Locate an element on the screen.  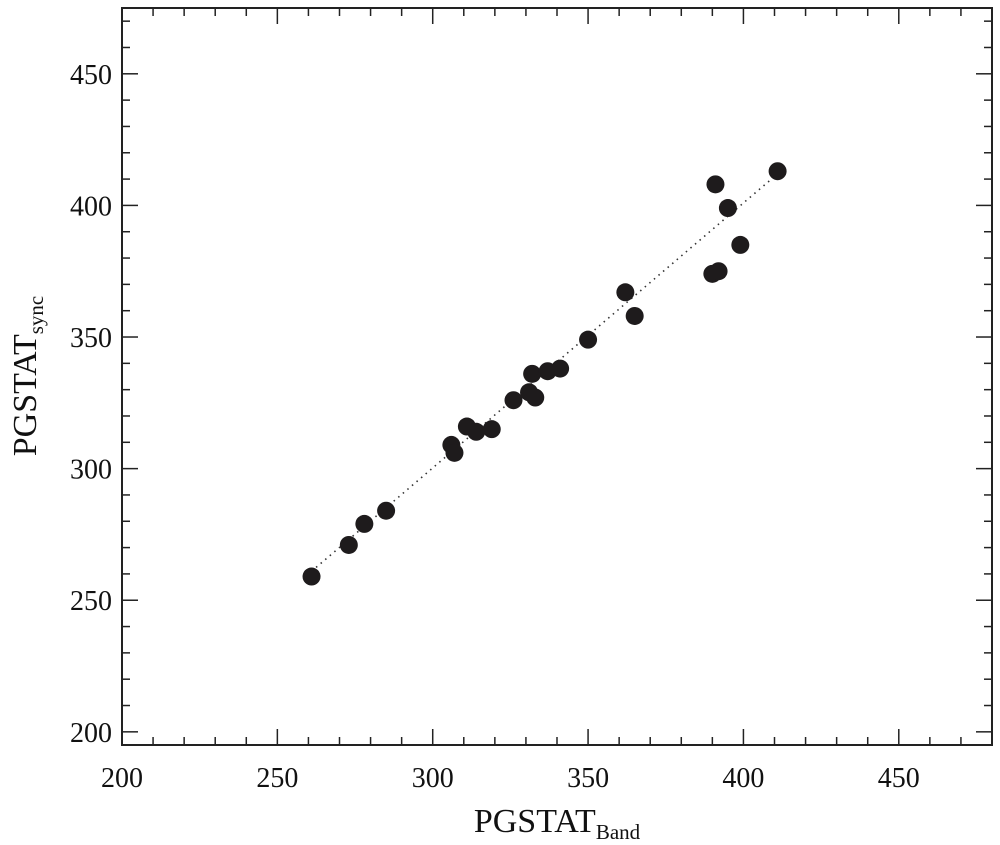
y-axis-label-sub: sync is located at coordinates (36, 315).